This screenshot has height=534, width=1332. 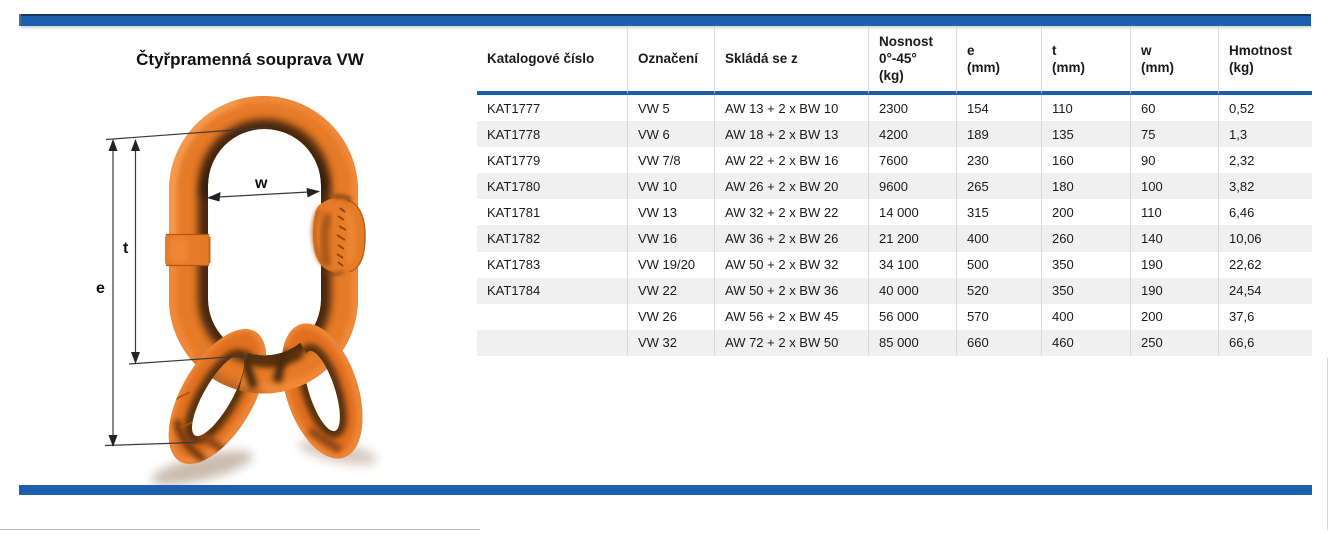 I want to click on svg-text: e, so click(x=100, y=288).